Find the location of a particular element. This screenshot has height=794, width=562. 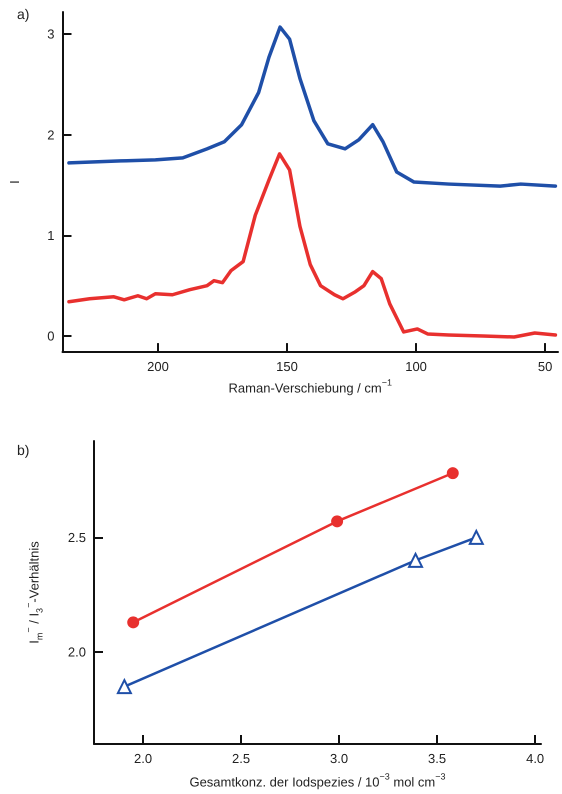

y-tick-label: 3 is located at coordinates (50, 34).